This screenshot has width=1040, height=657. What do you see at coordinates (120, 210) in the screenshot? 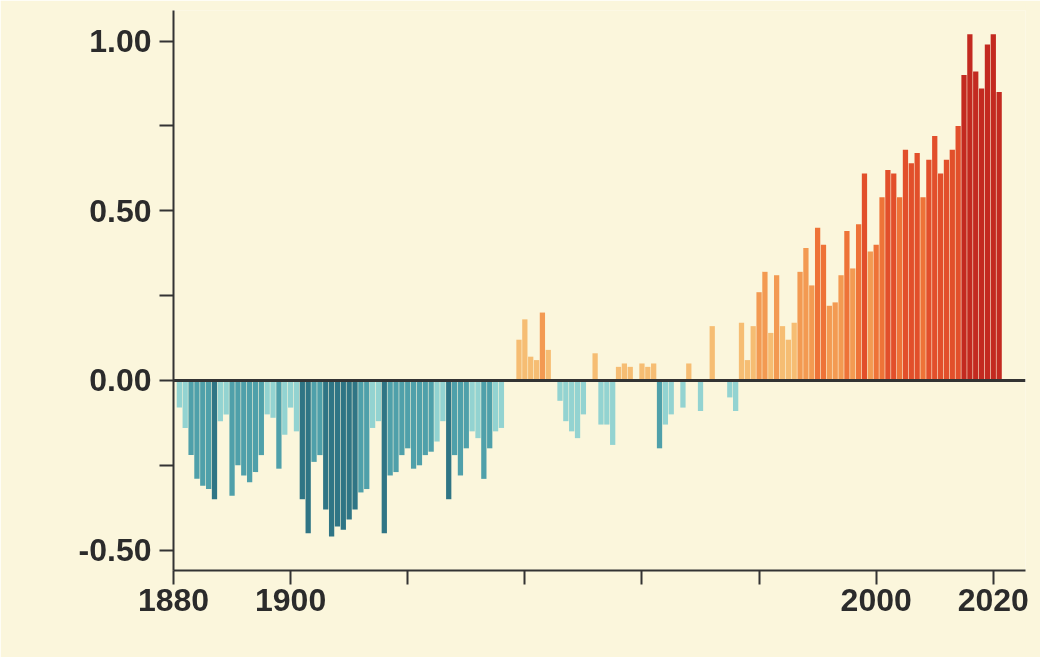
I see `y-tick-label: 0.50` at bounding box center [120, 210].